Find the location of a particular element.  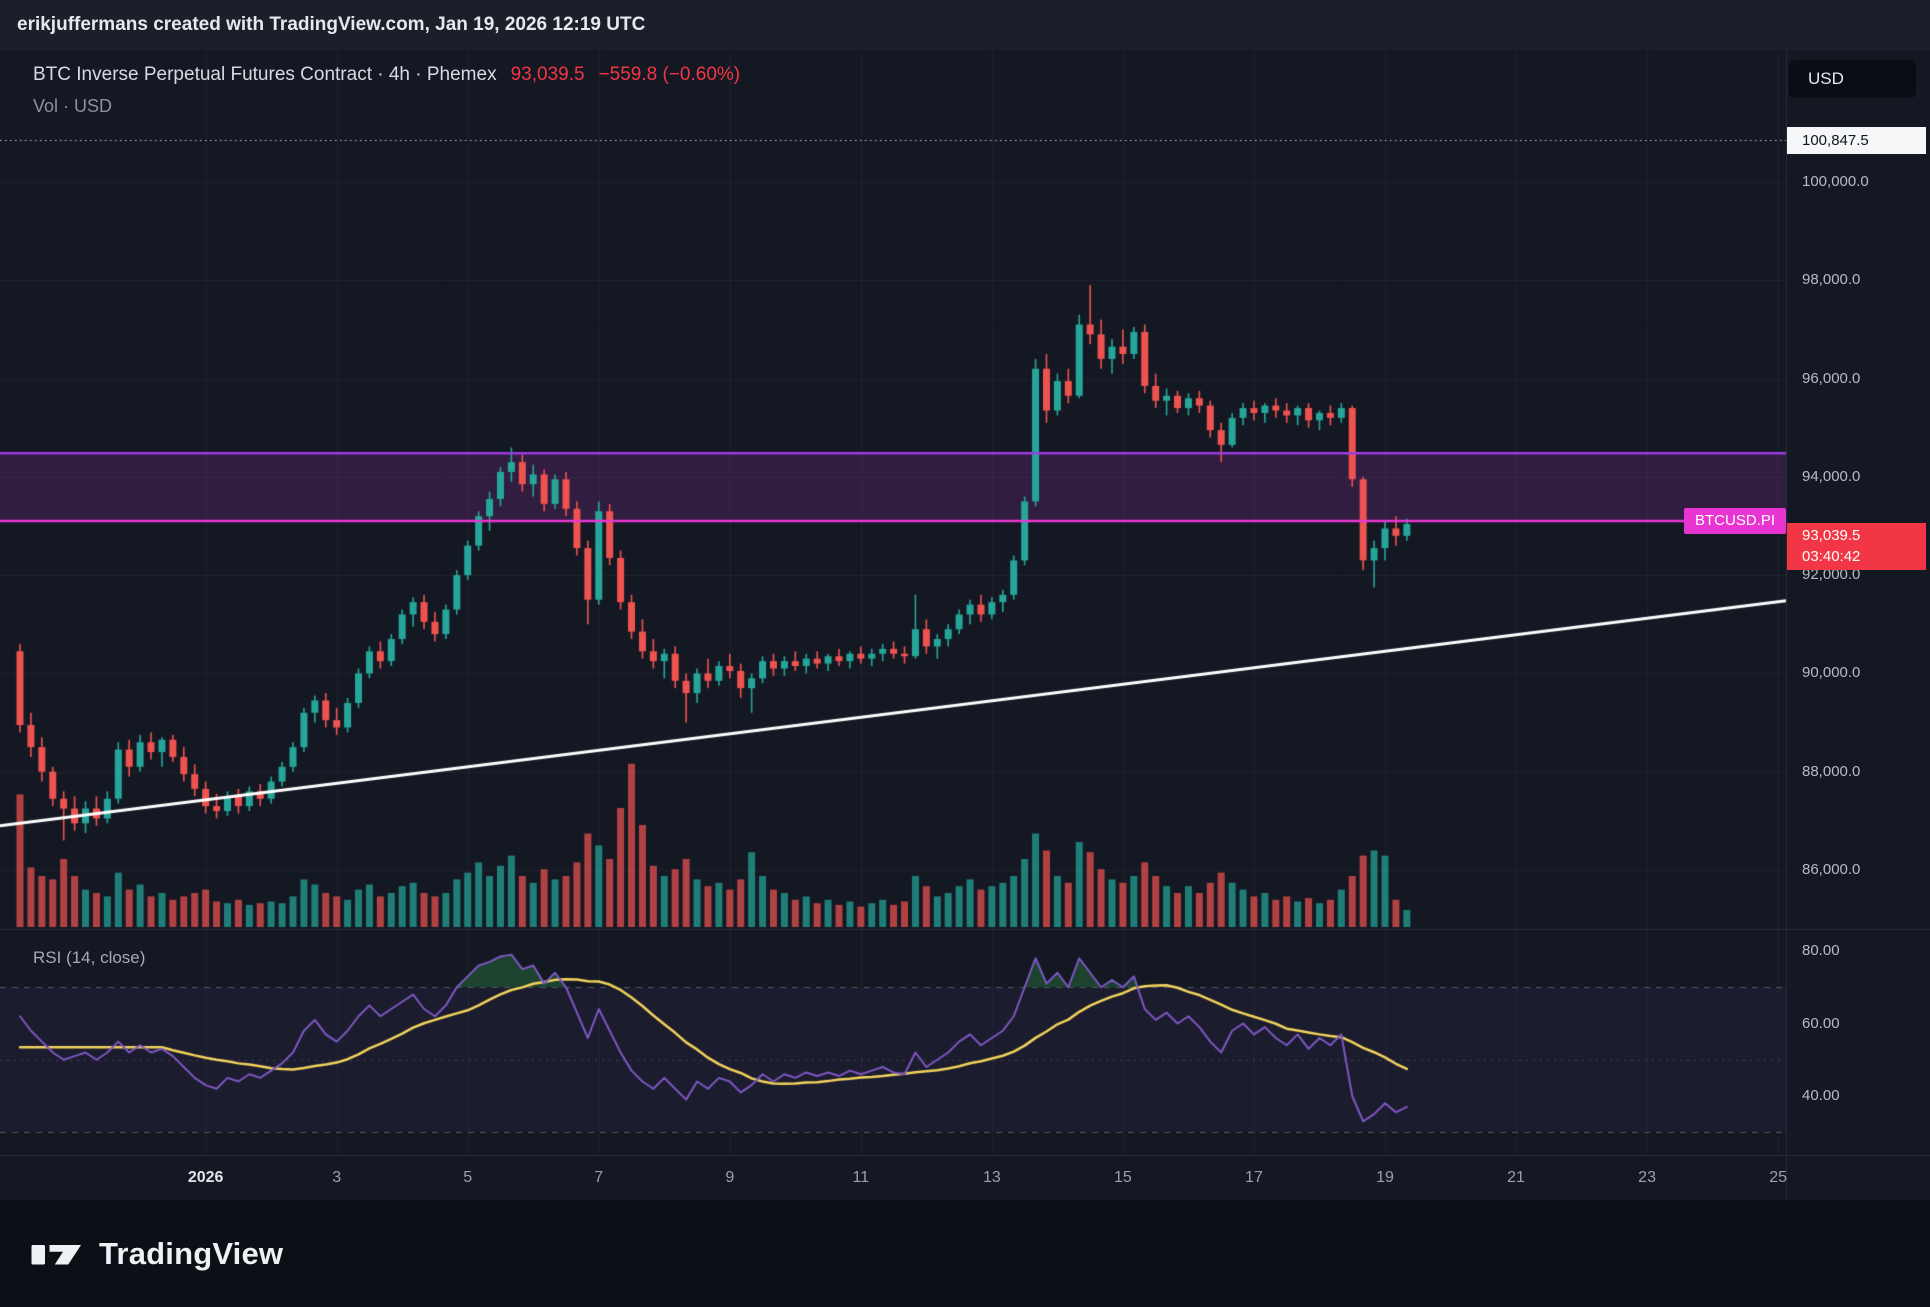

time-axis-label: 23 is located at coordinates (1647, 1177).